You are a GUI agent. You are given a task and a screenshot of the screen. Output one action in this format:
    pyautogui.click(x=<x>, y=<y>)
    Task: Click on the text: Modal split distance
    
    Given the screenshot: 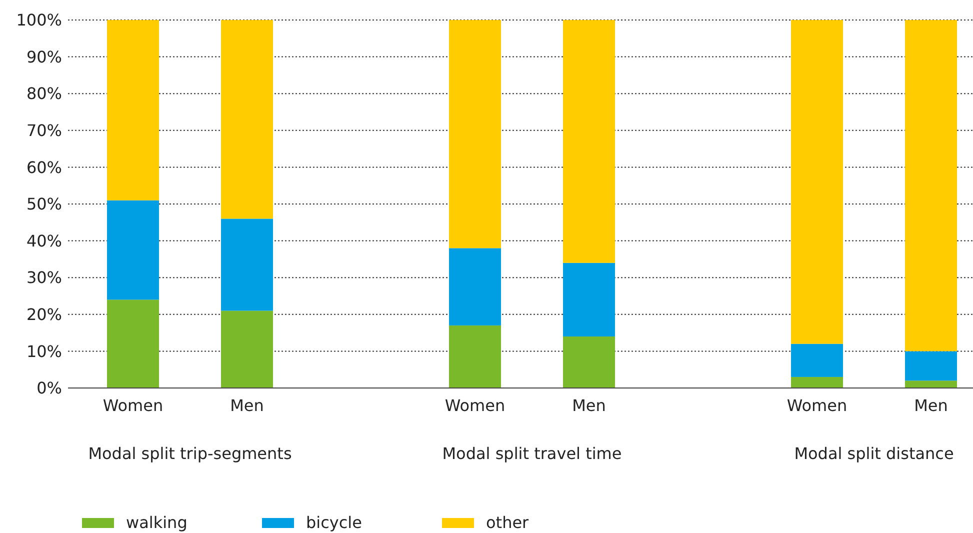 What is the action you would take?
    pyautogui.click(x=874, y=453)
    